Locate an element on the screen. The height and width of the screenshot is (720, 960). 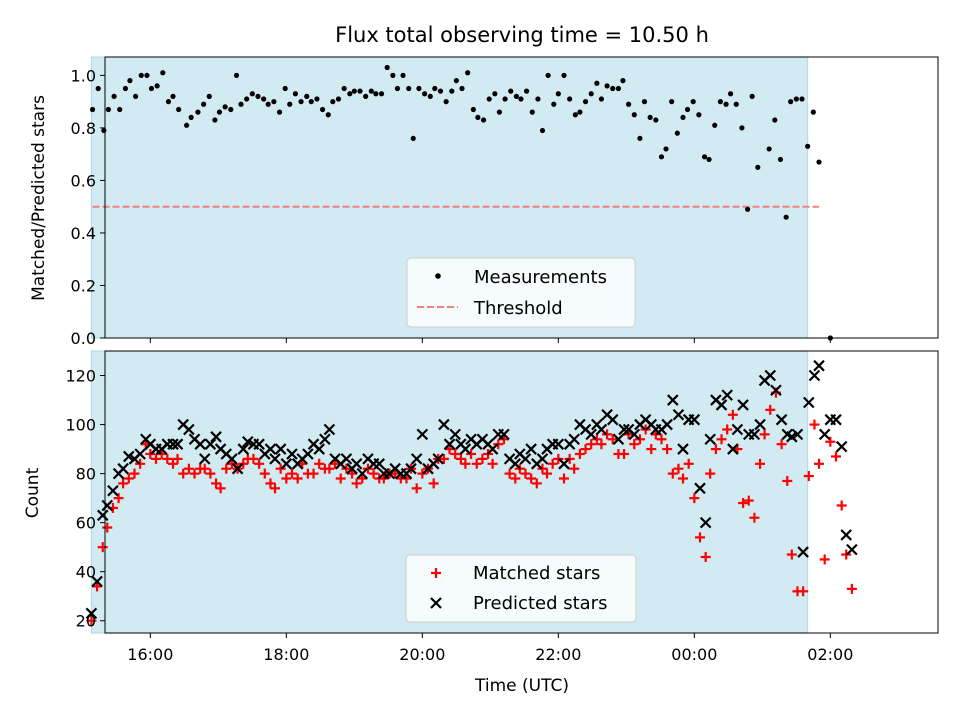
legend-threshold-label: Threshold is located at coordinates (518, 308).